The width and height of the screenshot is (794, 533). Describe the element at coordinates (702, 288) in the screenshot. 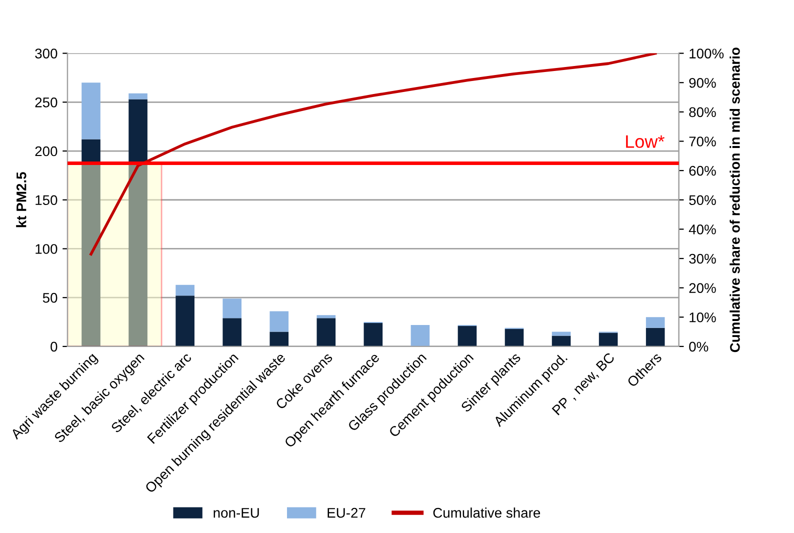

I see `y2-tick-label: 20%` at that location.